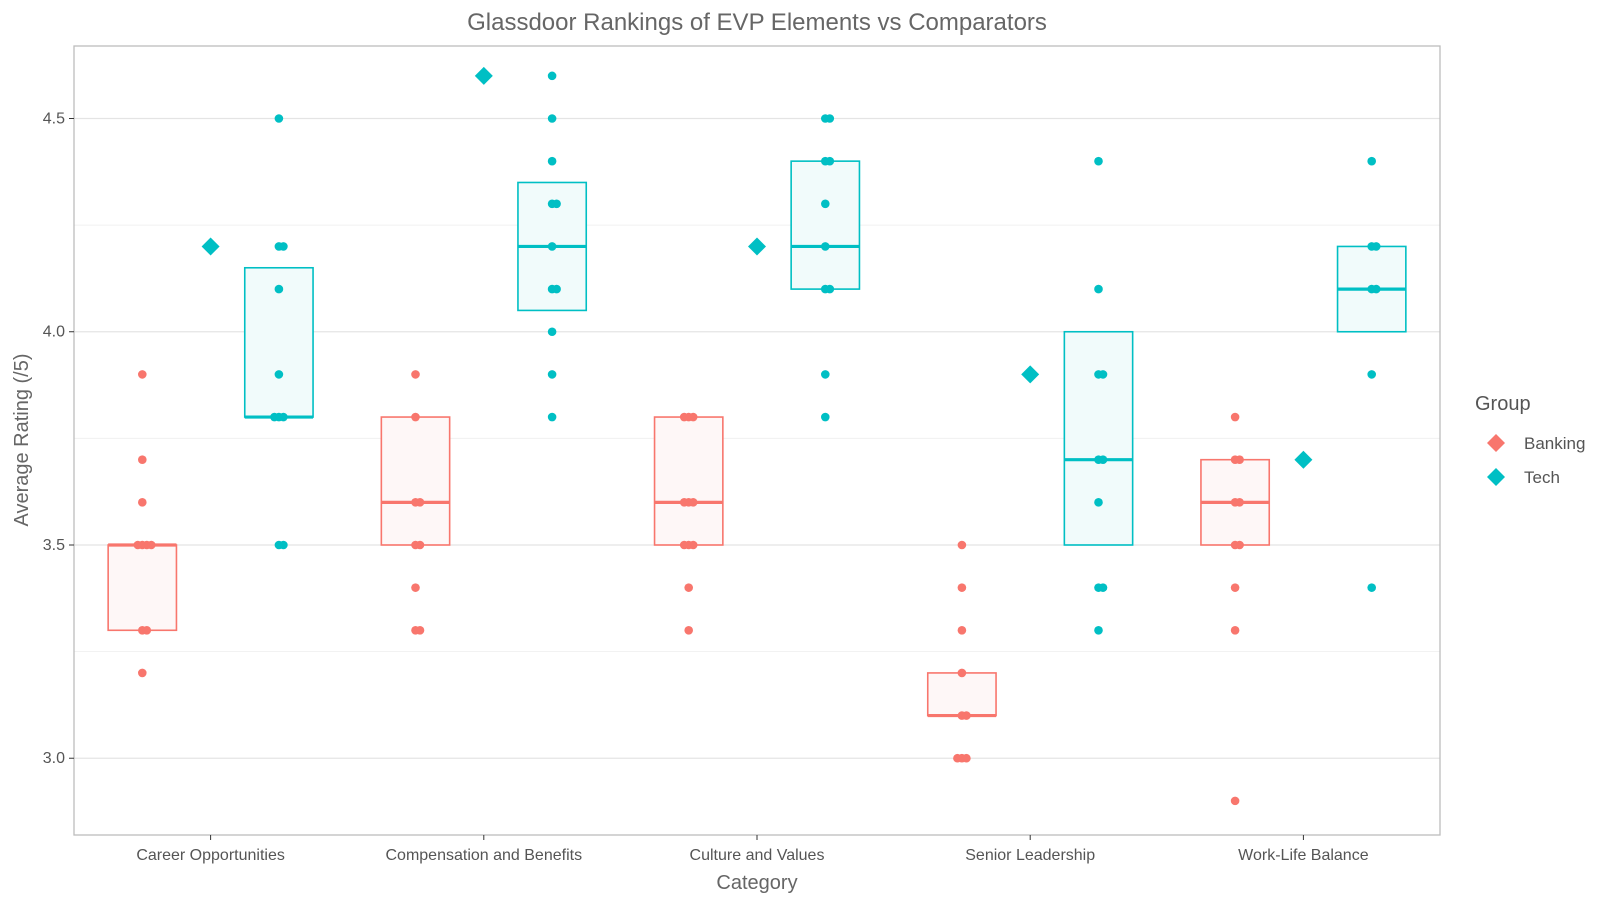 The width and height of the screenshot is (1600, 900). I want to click on x-tick-label: Work-Life Balance, so click(1303, 855).